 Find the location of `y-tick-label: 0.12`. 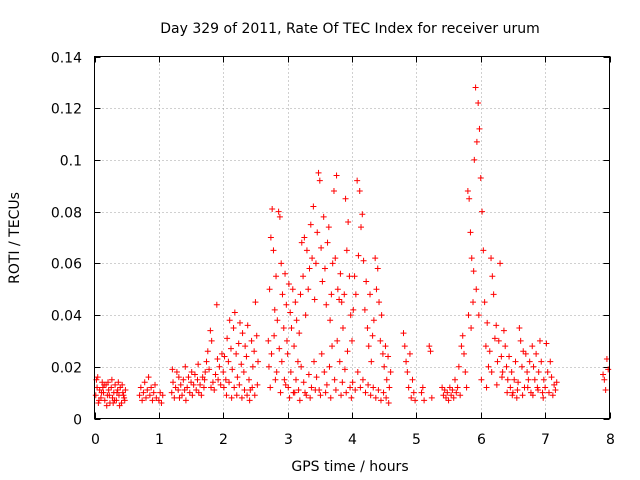

y-tick-label: 0.12 is located at coordinates (66, 110).